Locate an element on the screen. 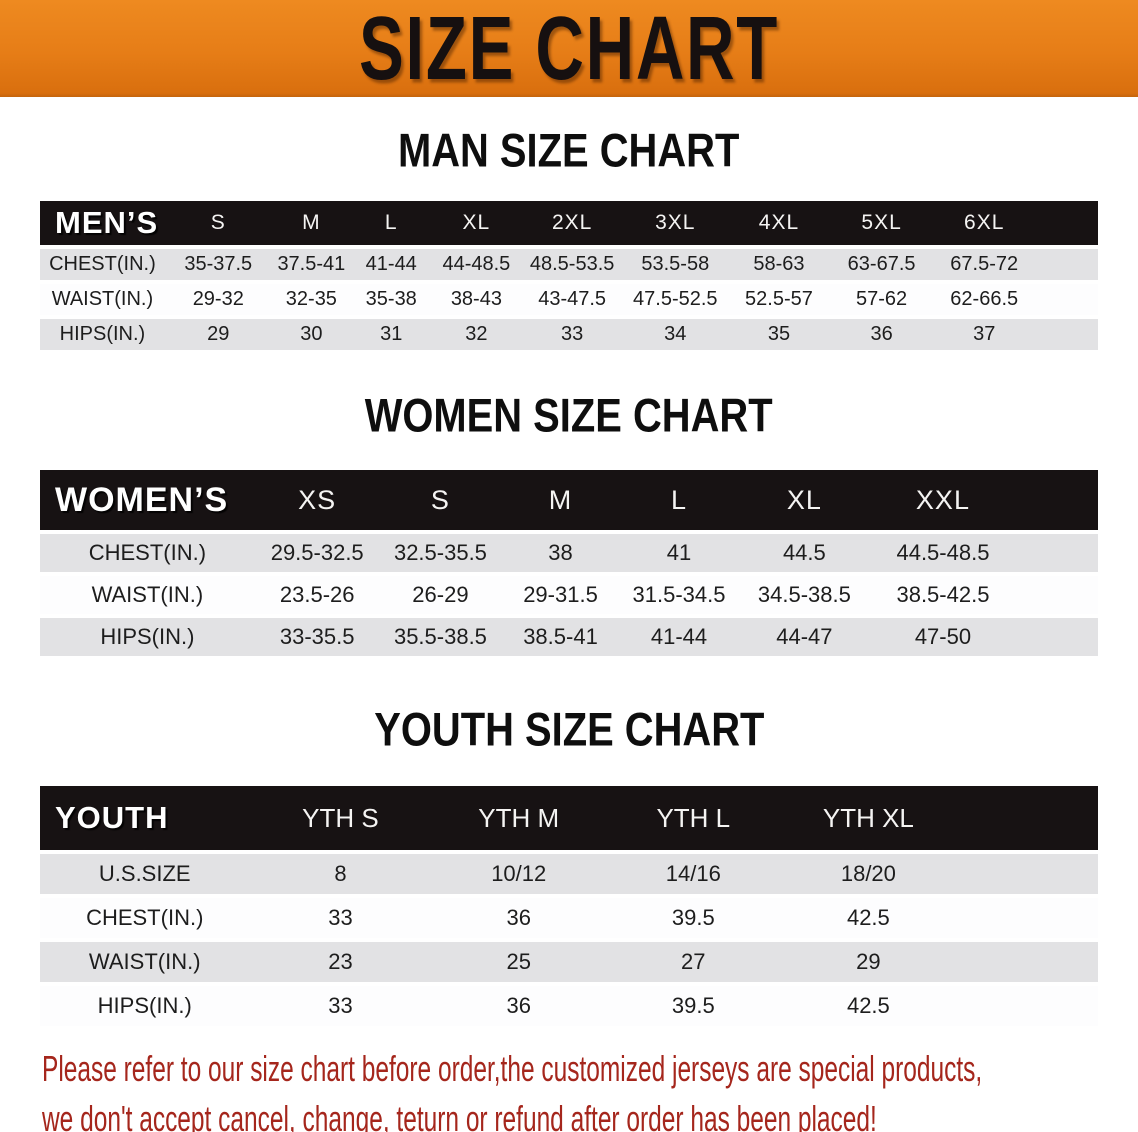  women-chestin-s: 32.5-35.5 is located at coordinates (440, 553).